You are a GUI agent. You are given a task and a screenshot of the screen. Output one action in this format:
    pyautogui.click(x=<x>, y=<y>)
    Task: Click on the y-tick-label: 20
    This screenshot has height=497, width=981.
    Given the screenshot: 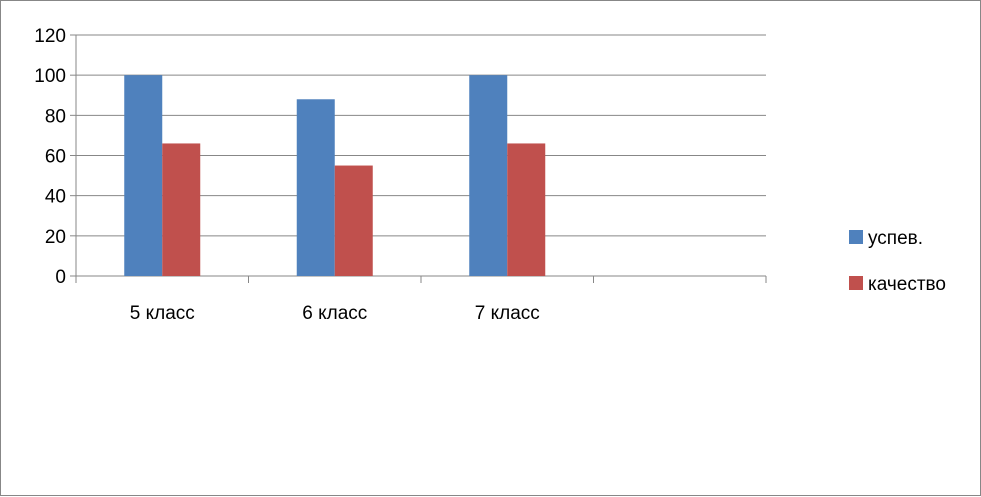 What is the action you would take?
    pyautogui.click(x=55, y=237)
    